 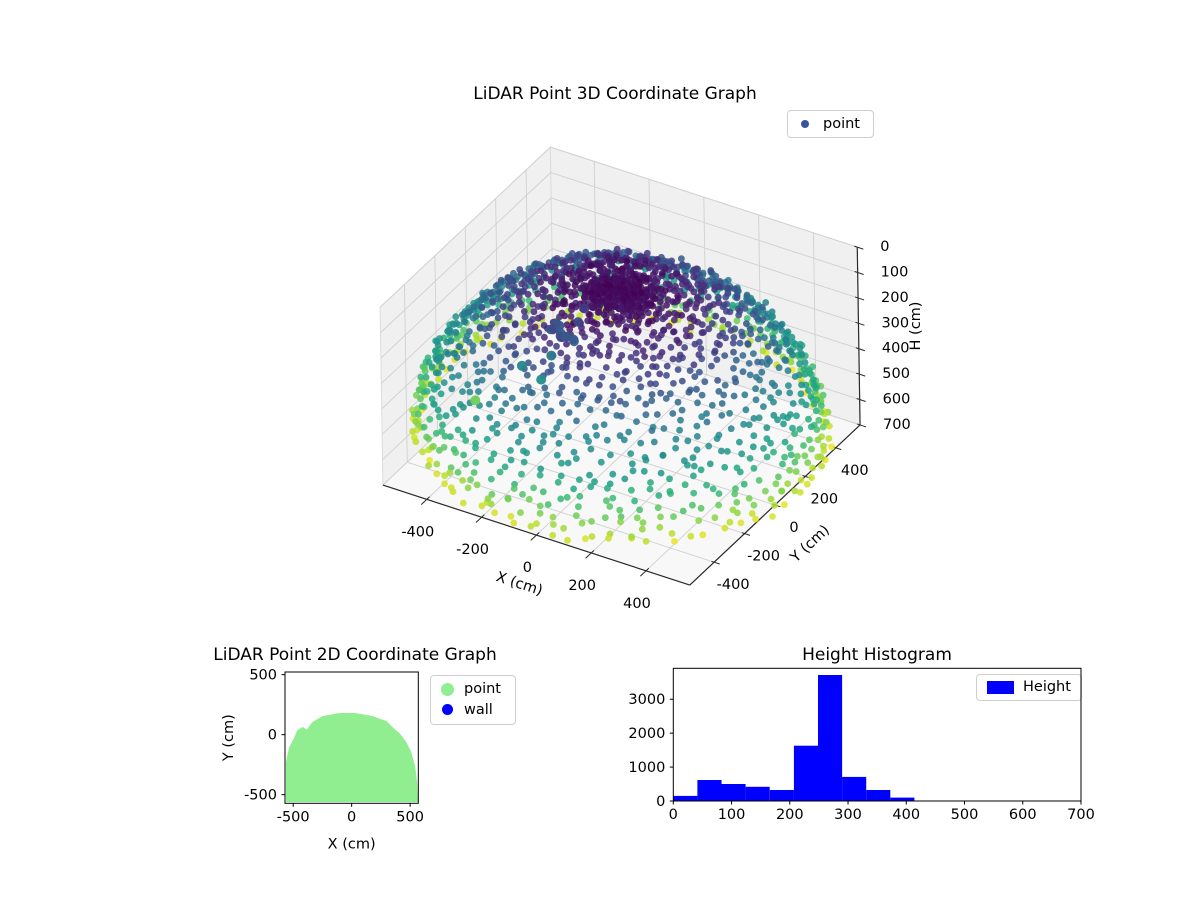 I want to click on y-tick-label: -400, so click(x=733, y=585).